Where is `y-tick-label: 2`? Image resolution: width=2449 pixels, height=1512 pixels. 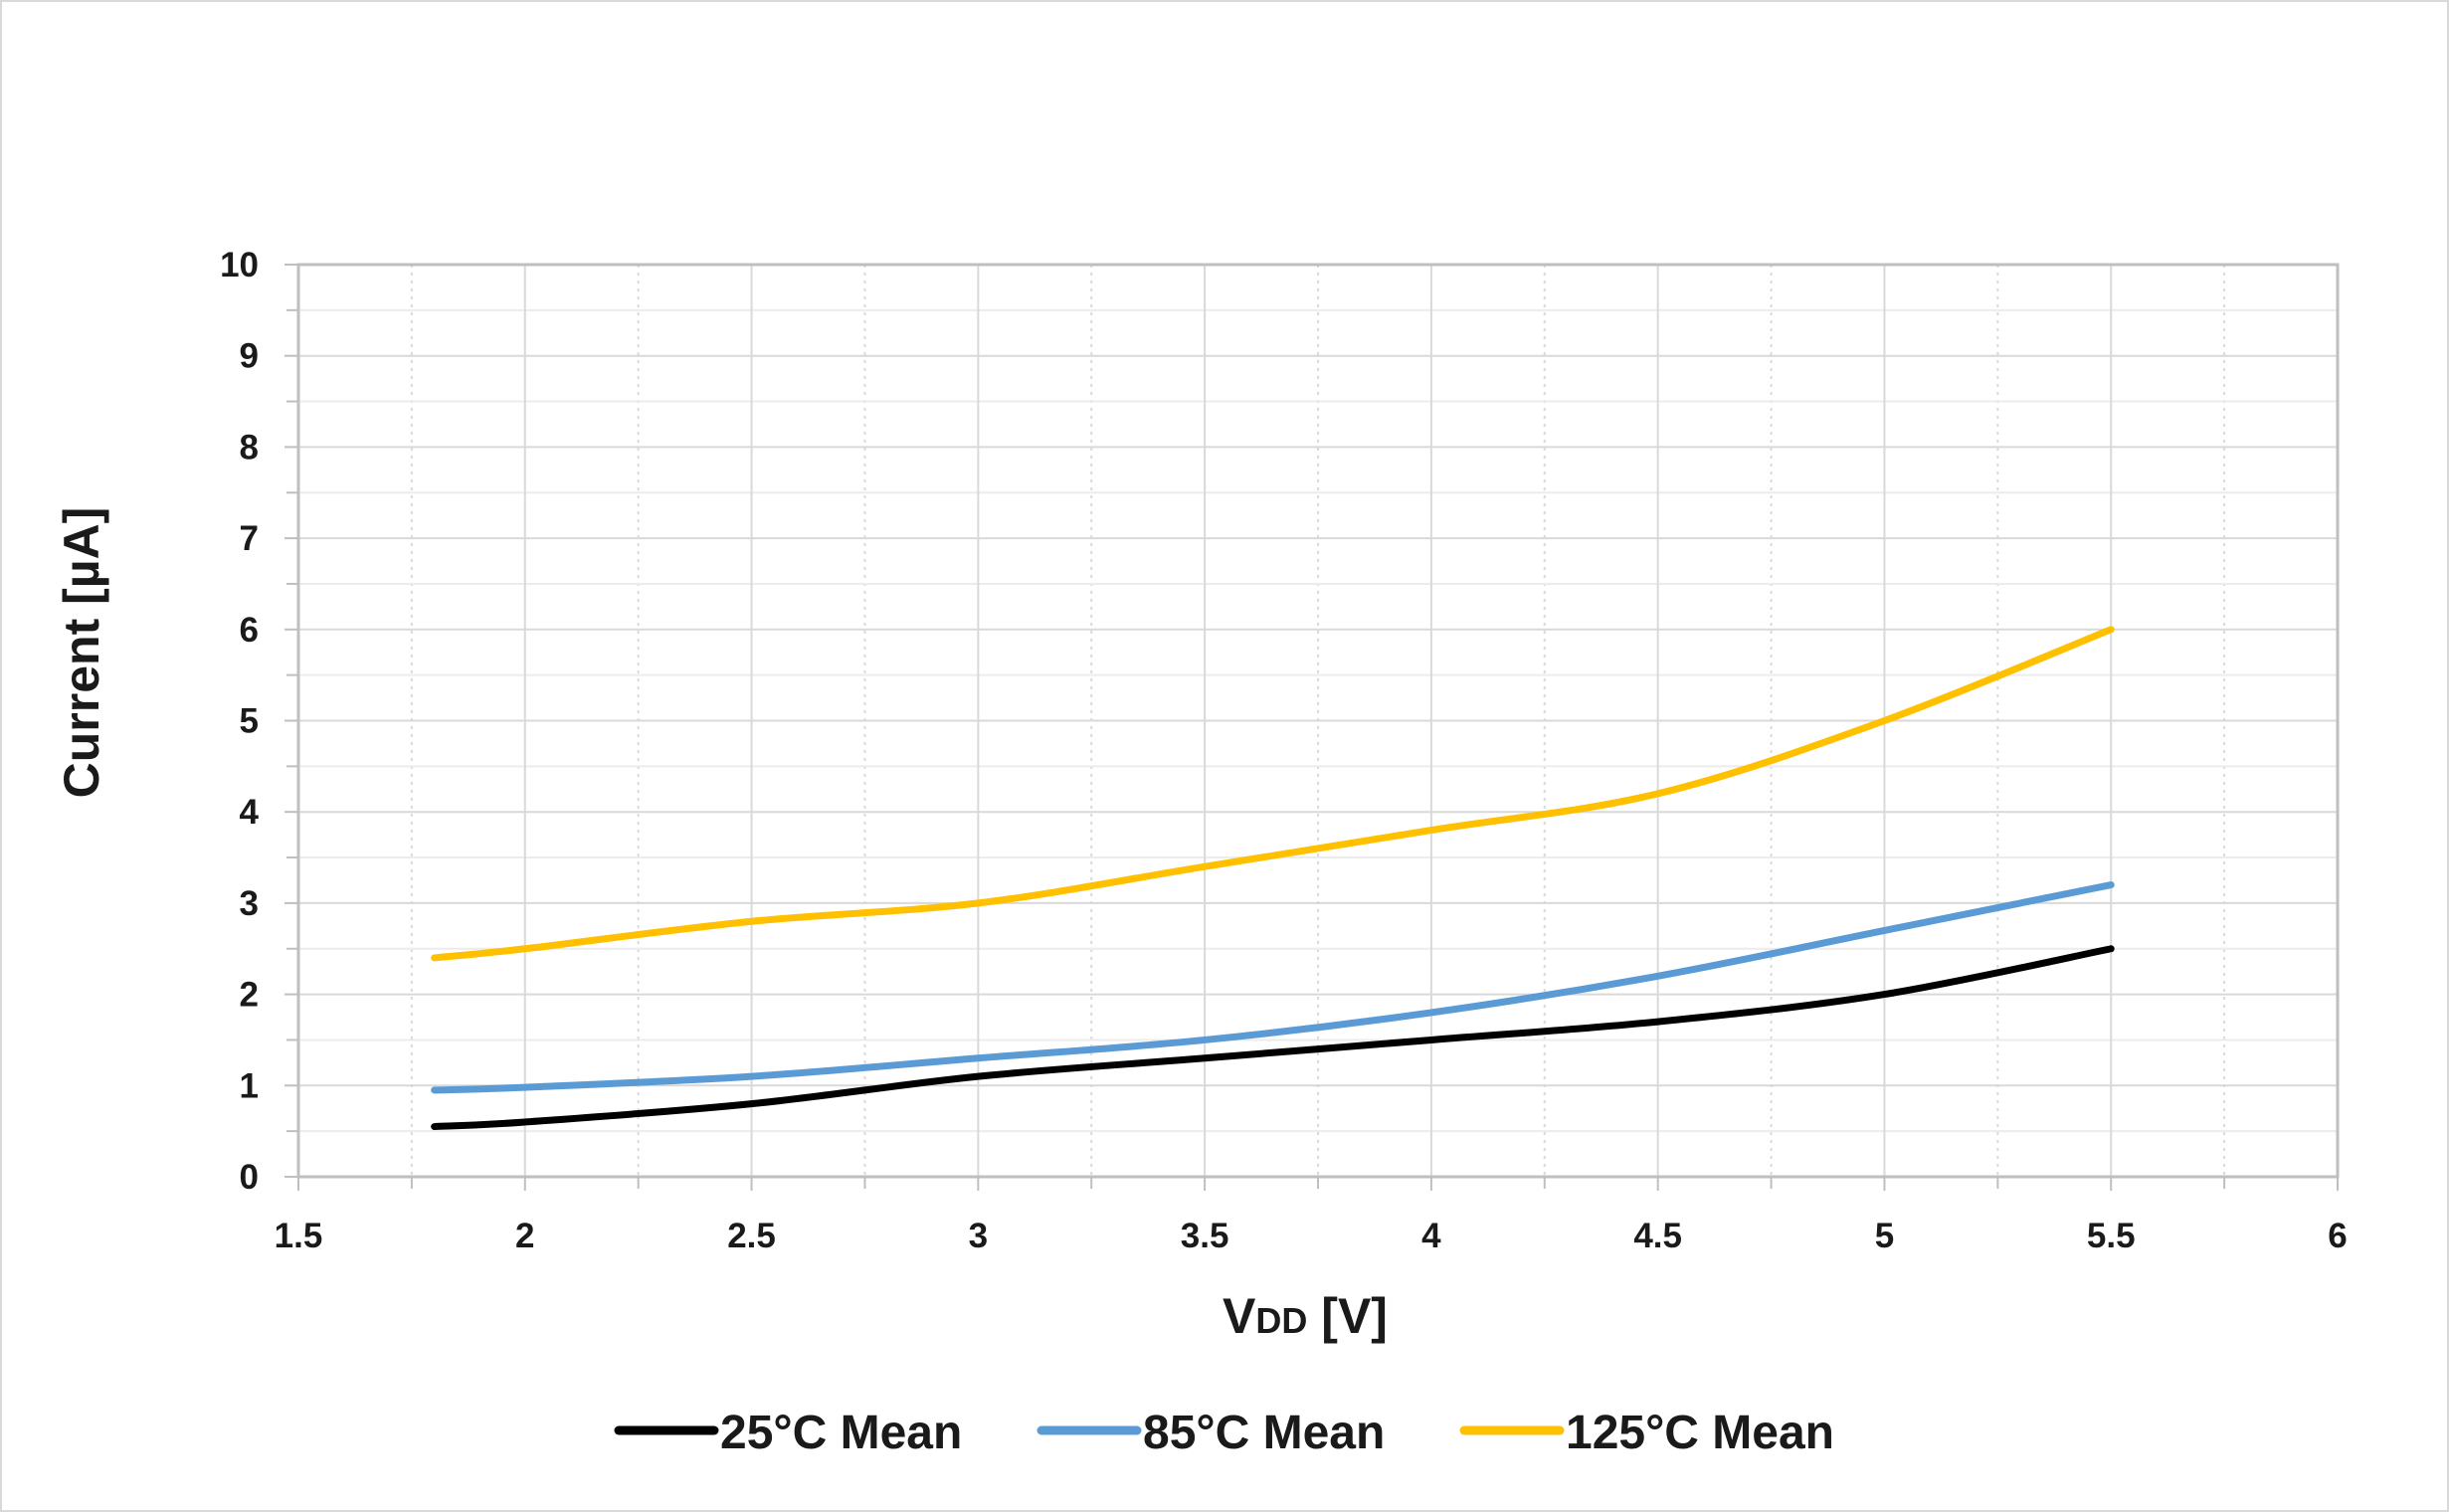
y-tick-label: 2 is located at coordinates (249, 996).